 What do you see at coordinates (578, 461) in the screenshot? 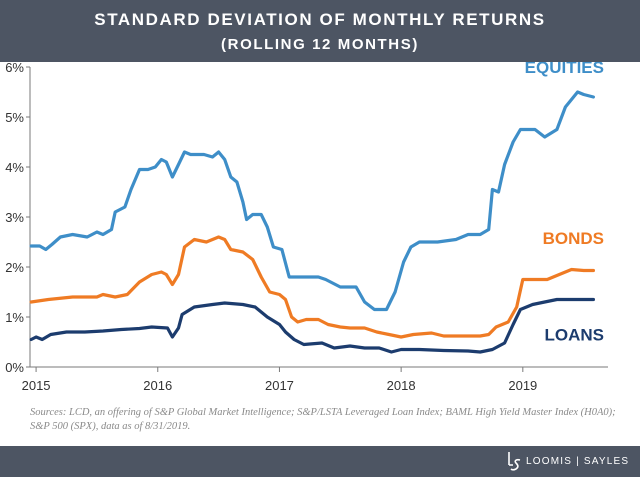
I see `logo-wordmark: LOOMIS | SAYLES` at bounding box center [578, 461].